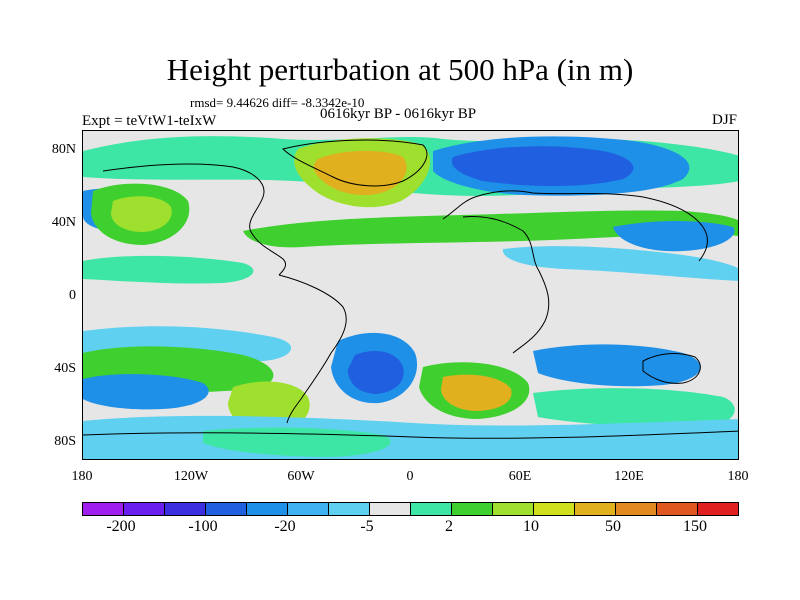 The image size is (800, 600). I want to click on colorbar-label: 50, so click(613, 526).